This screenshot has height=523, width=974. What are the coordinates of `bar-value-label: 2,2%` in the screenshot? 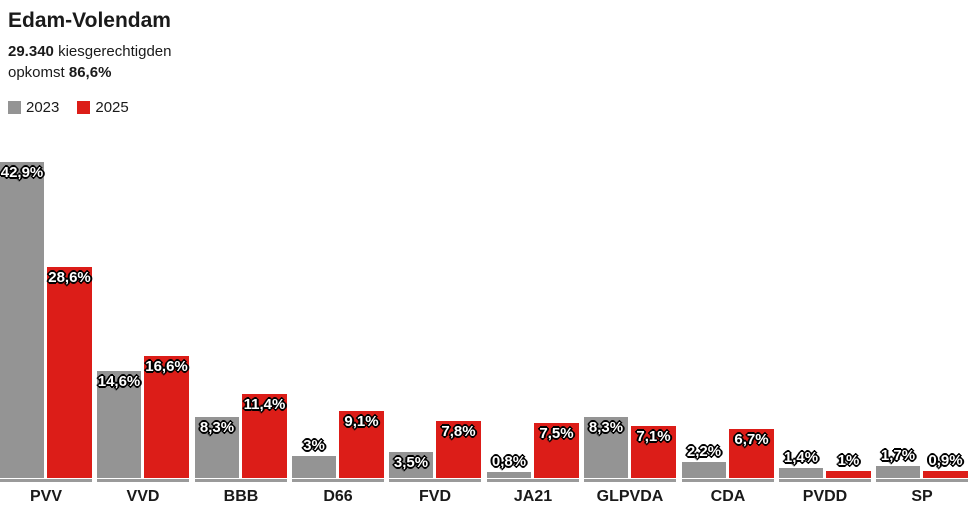 It's located at (704, 451).